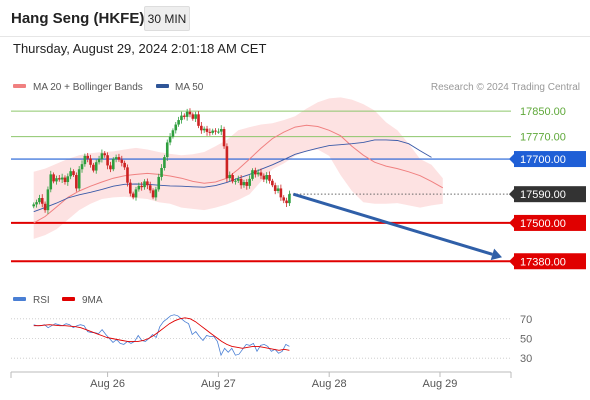 Image resolution: width=590 pixels, height=400 pixels. I want to click on x-tick-label: Aug 26, so click(107, 384).